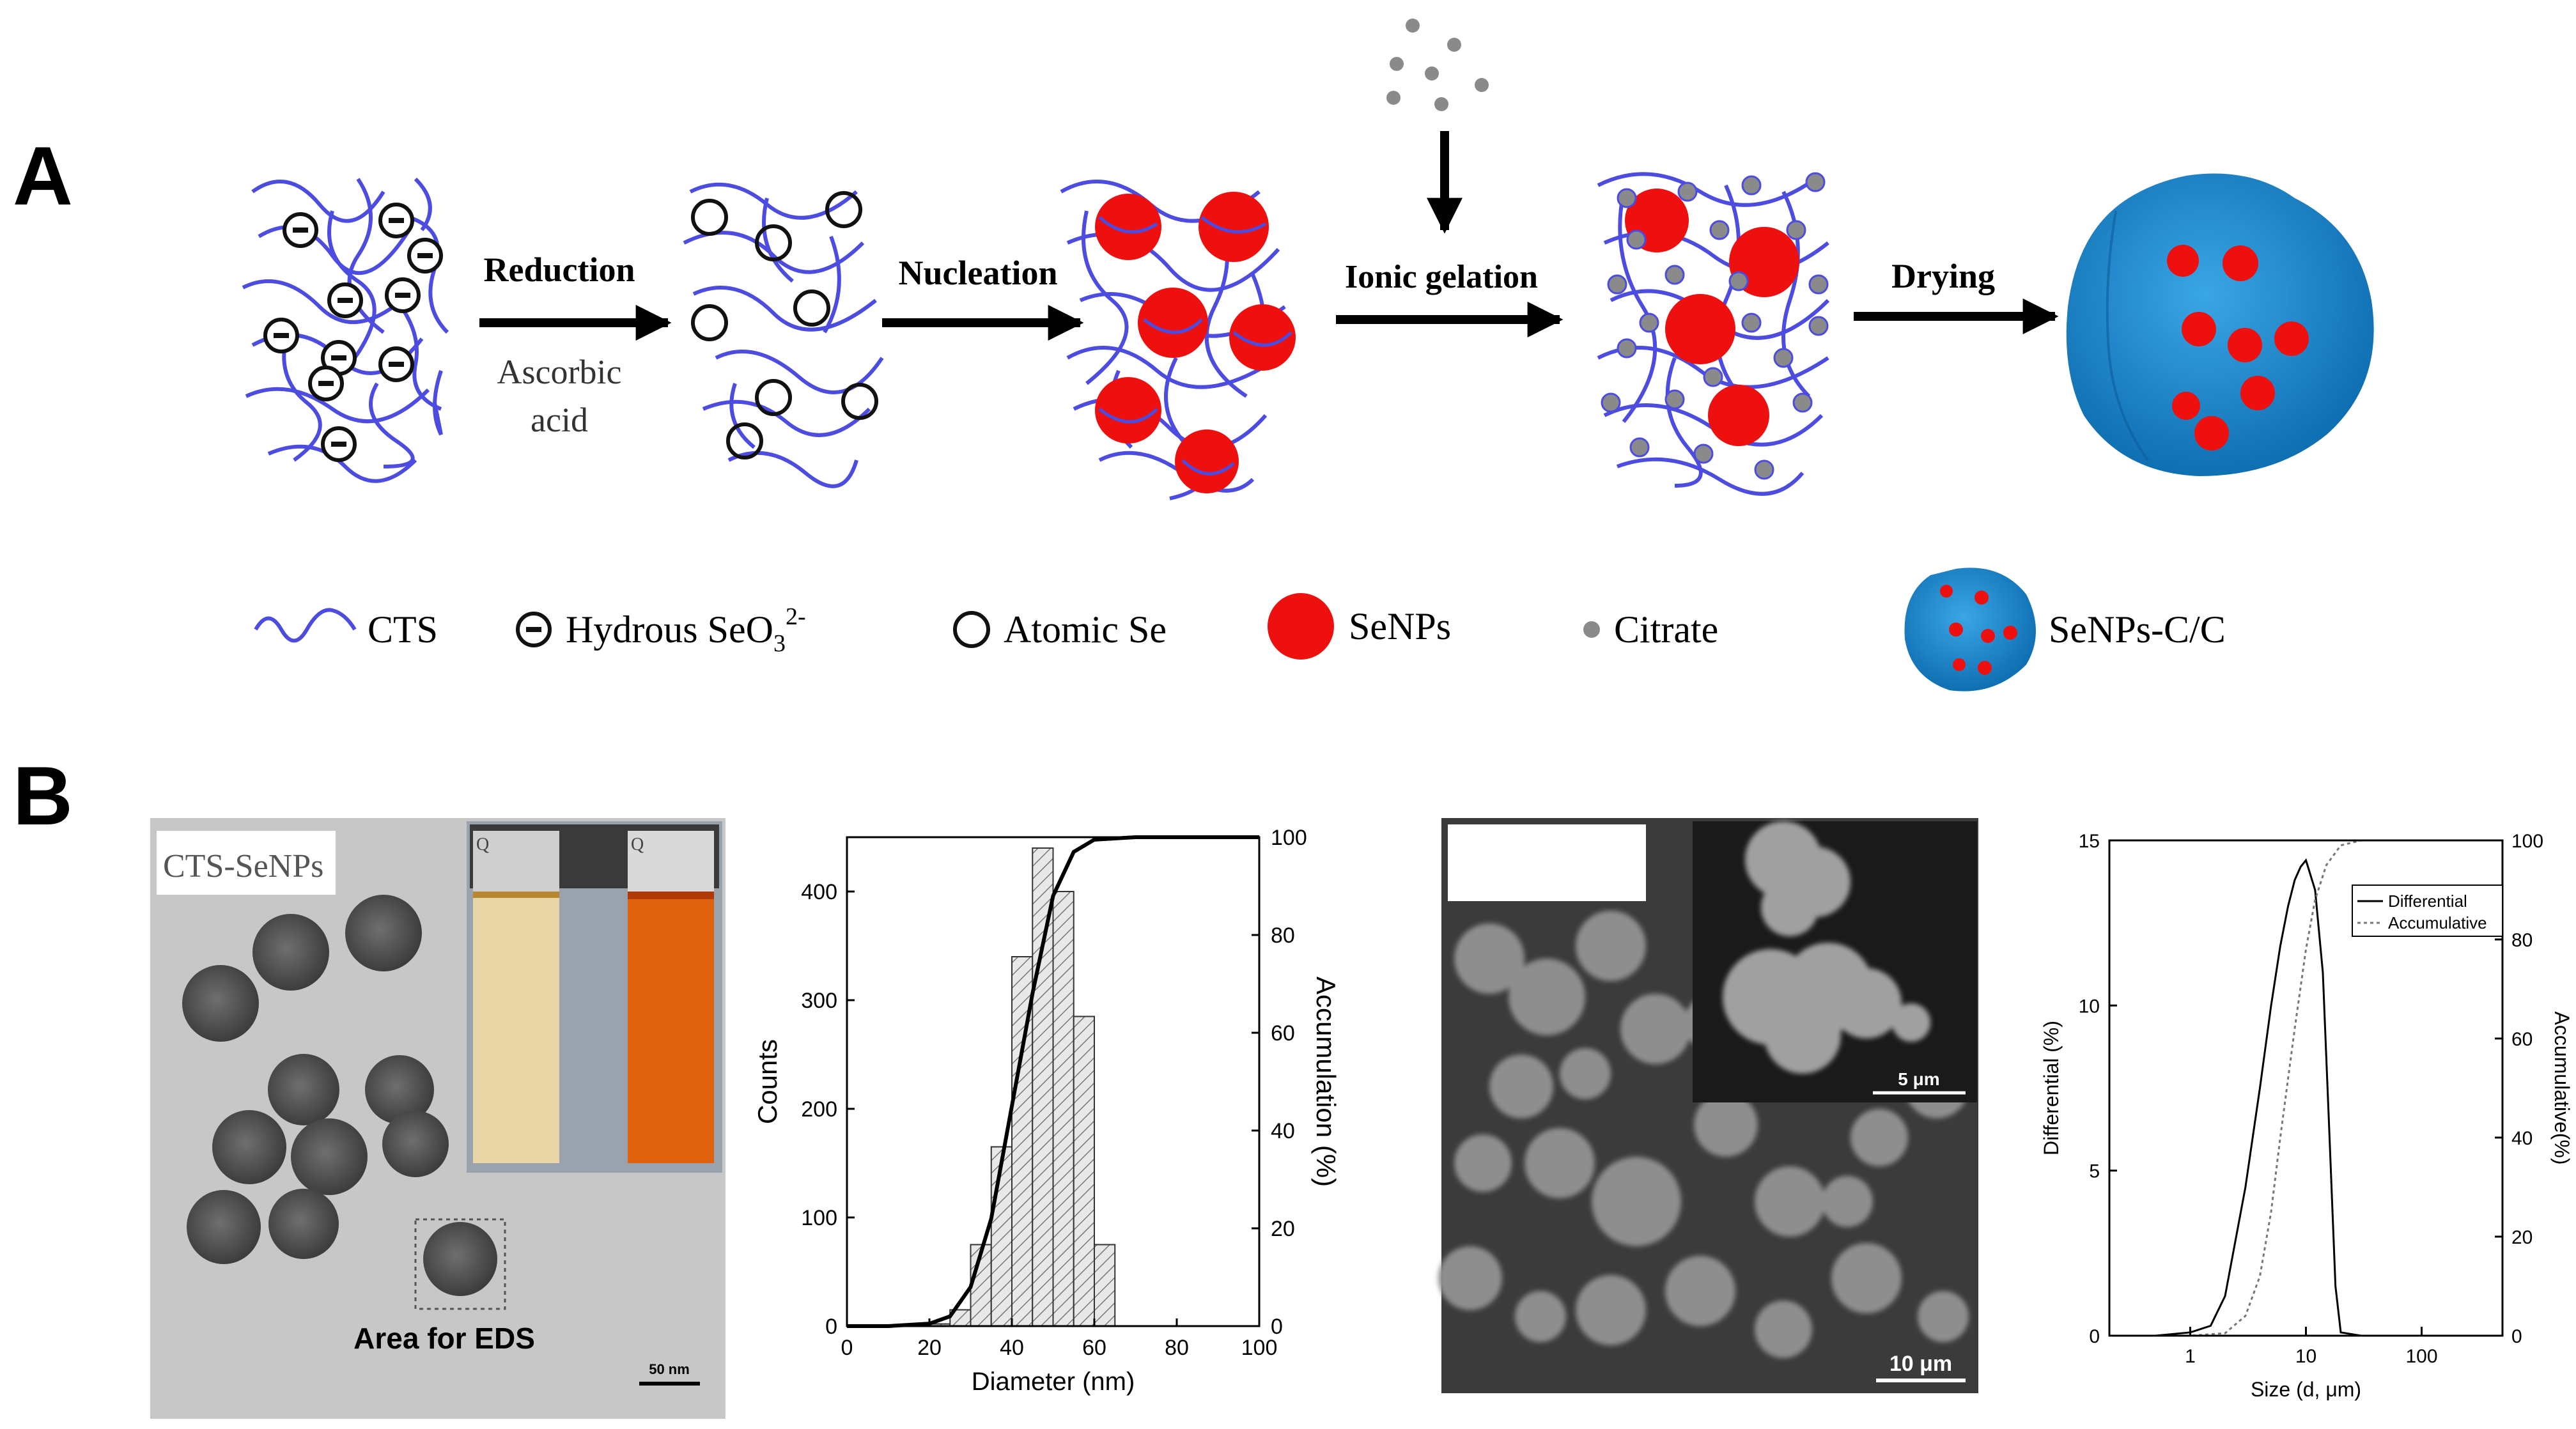 The image size is (2576, 1429). What do you see at coordinates (403, 629) in the screenshot?
I see `legend-cts-label: CTS` at bounding box center [403, 629].